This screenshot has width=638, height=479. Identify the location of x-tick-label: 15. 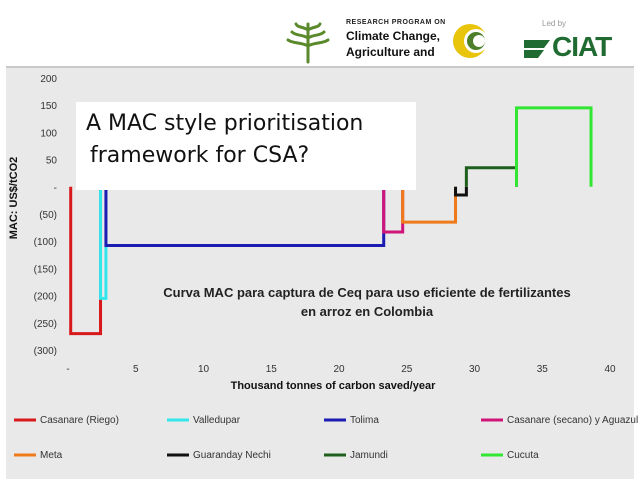
(272, 369).